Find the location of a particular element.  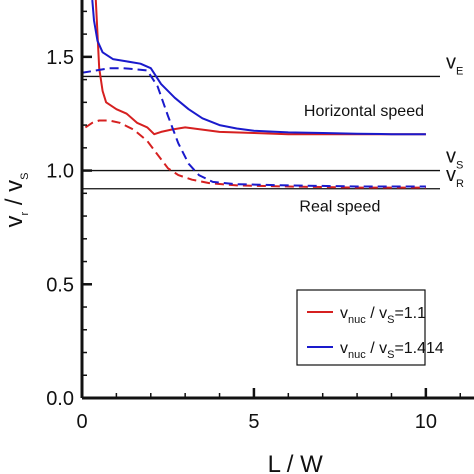

y-tick-label-1: 0.5 is located at coordinates (60, 285).